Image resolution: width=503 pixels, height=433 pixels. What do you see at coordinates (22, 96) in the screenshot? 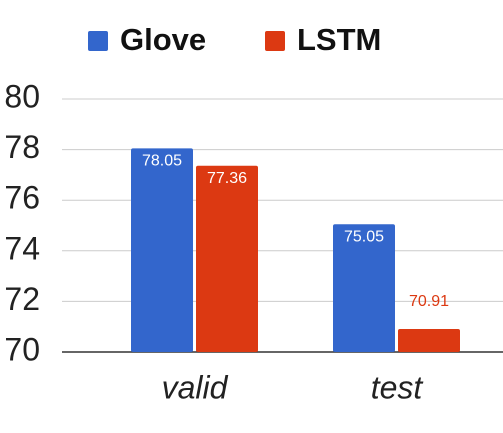
I see `y-tick-label: 80` at bounding box center [22, 96].